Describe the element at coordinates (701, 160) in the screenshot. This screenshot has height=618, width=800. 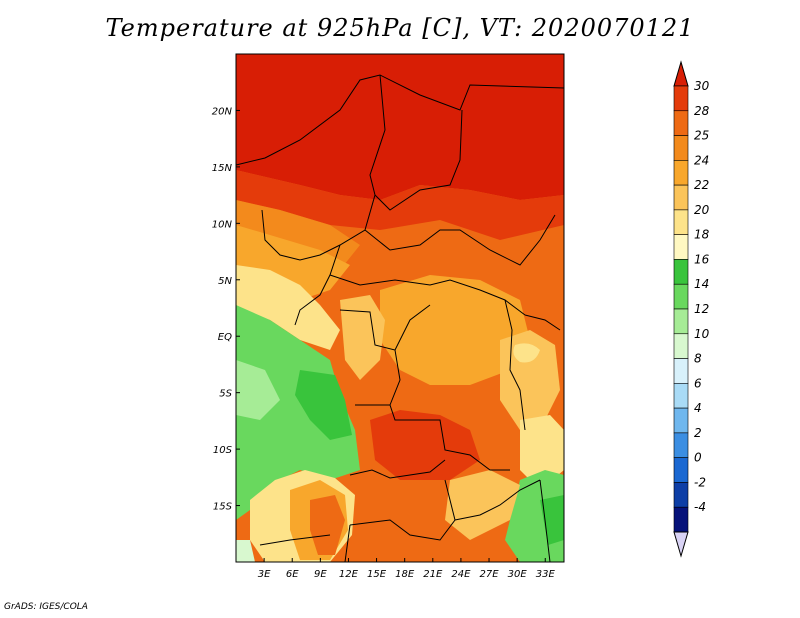
I see `colorbar-label: 24` at that location.